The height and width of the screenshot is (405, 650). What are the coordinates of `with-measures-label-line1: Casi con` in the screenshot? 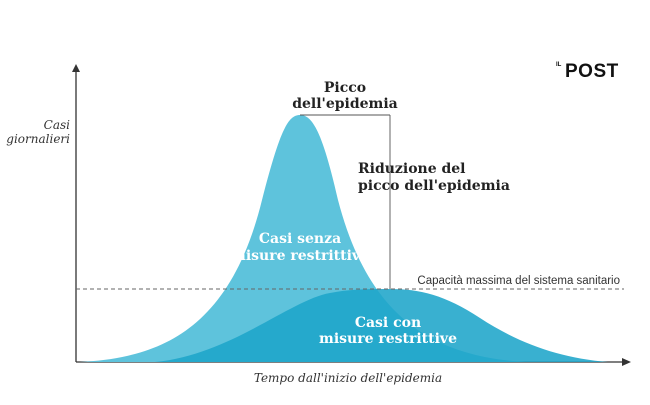 It's located at (388, 323).